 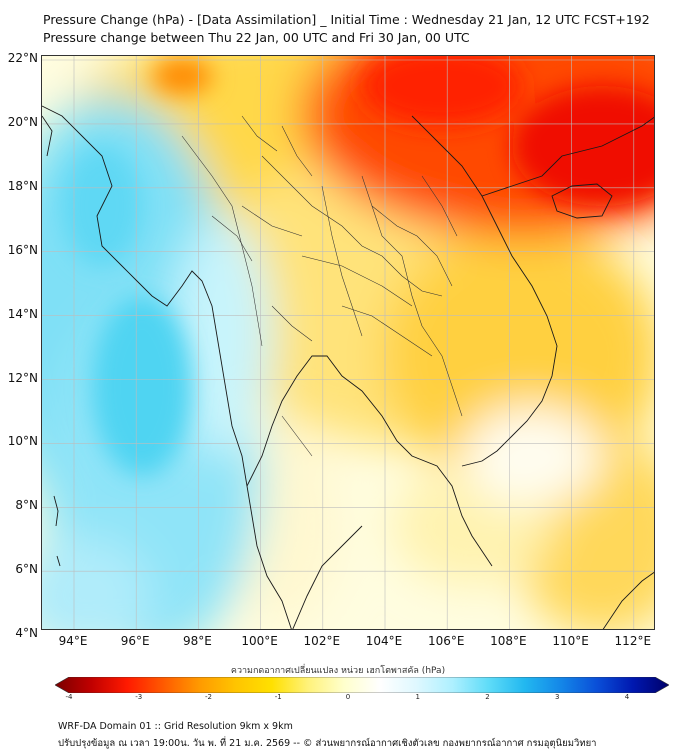 I want to click on colorbar-tick-label: 1, so click(x=417, y=697).